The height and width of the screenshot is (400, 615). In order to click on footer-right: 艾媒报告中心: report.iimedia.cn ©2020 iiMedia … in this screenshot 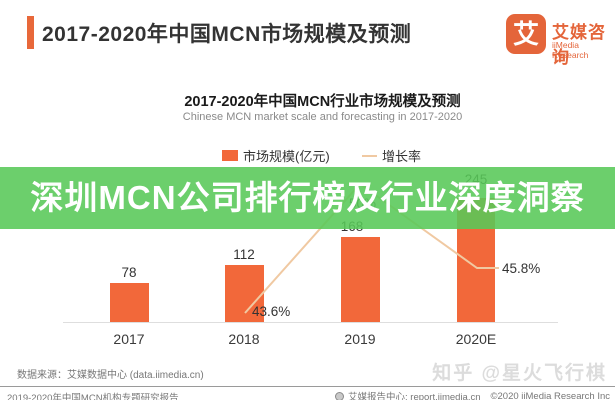, I will do `click(472, 394)`.